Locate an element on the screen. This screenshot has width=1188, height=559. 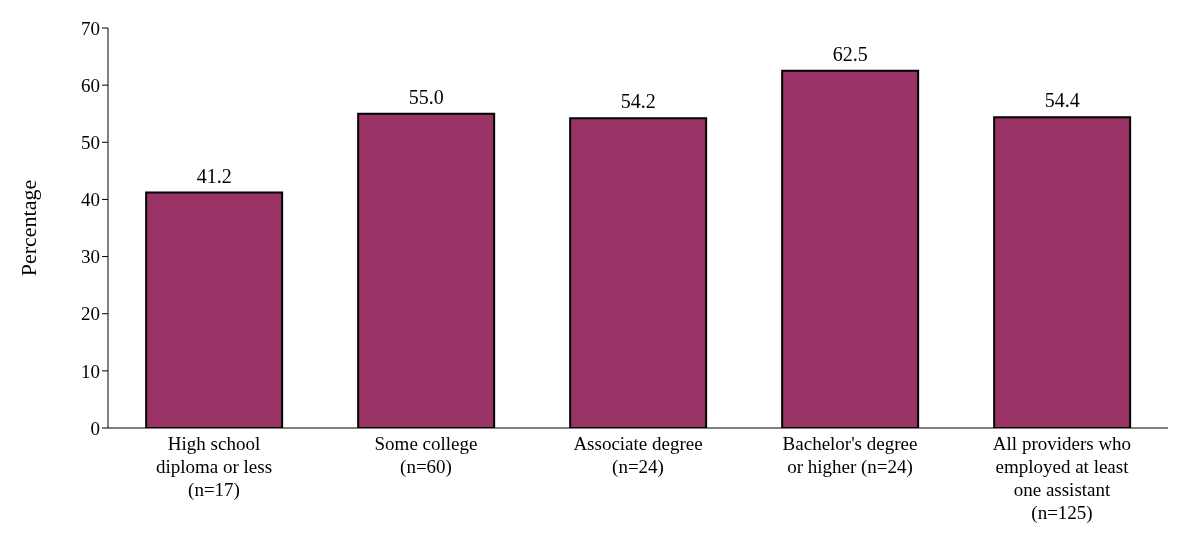
data-label: 41.2 is located at coordinates (214, 175).